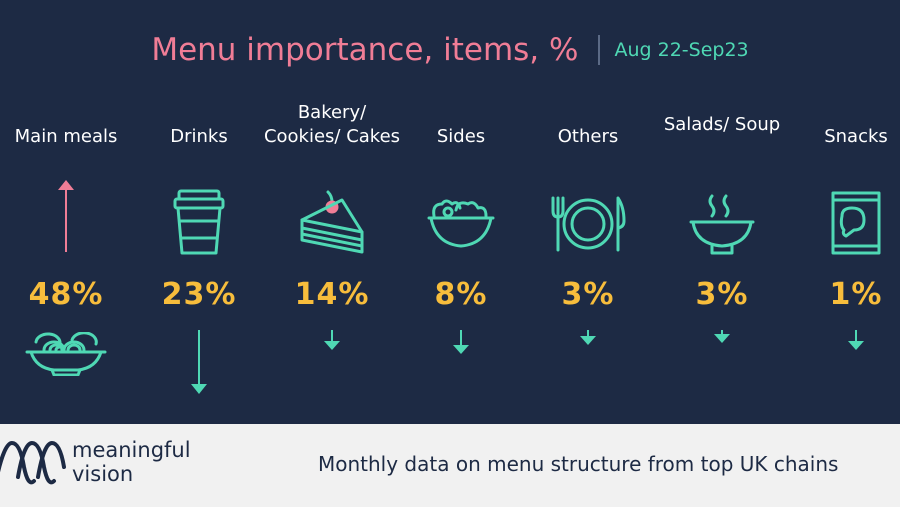 The width and height of the screenshot is (900, 507). I want to click on category-sides: Sides 8%, so click(461, 212).